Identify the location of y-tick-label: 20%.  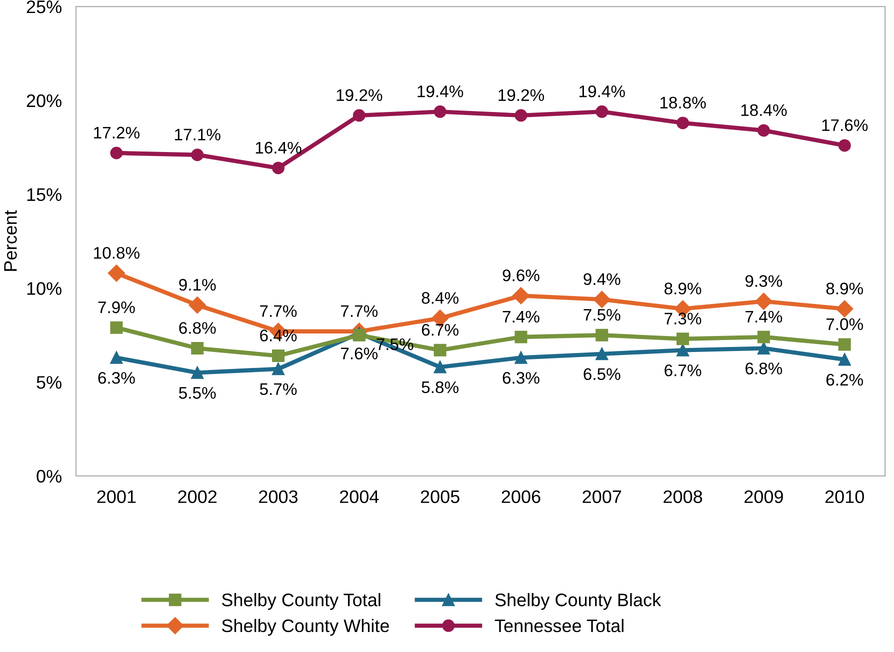
(44, 101).